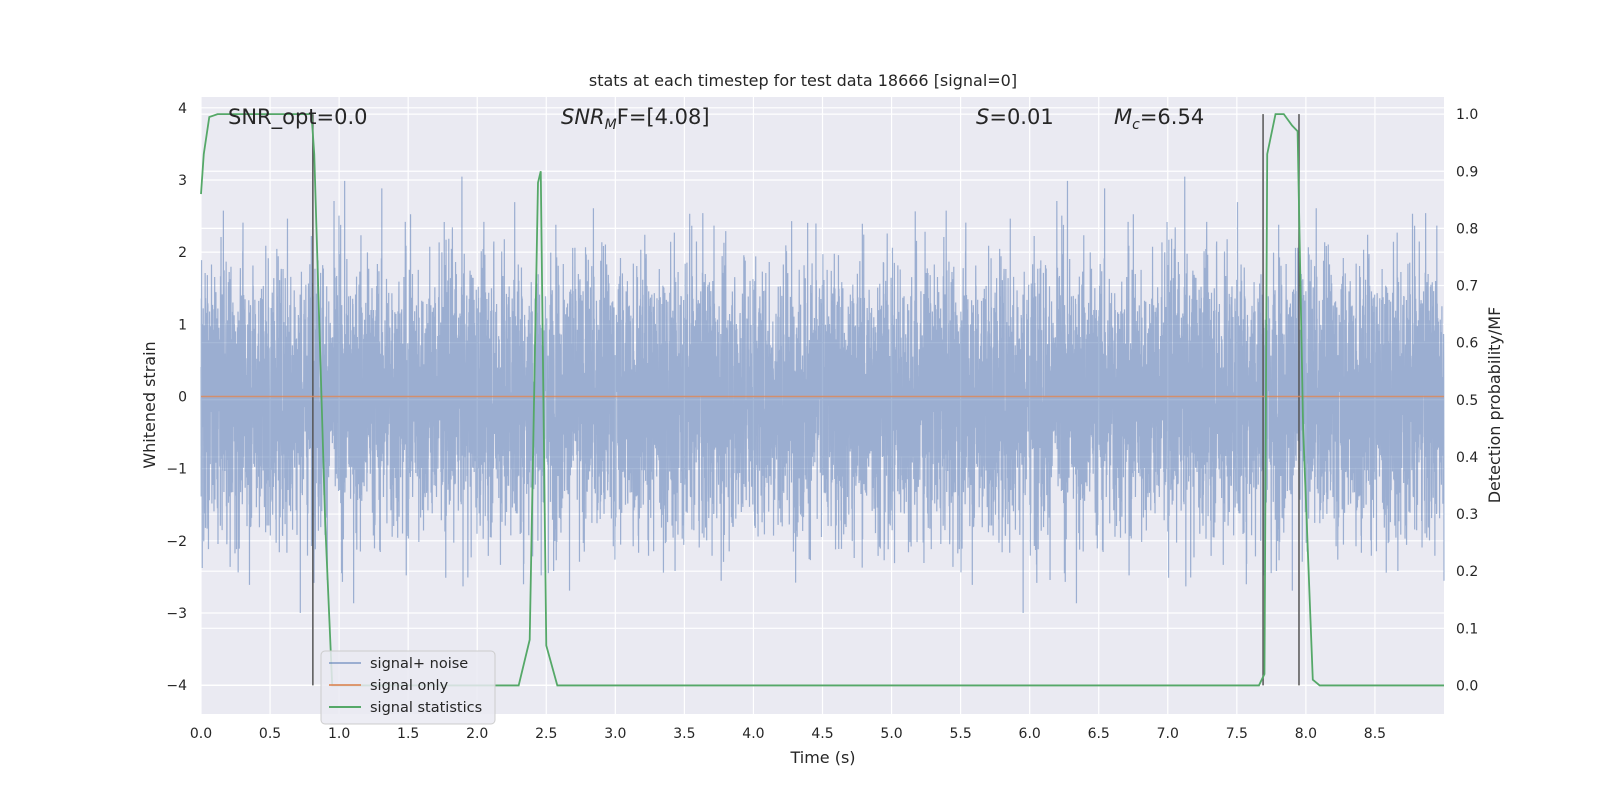 This screenshot has width=1600, height=800. Describe the element at coordinates (1123, 117) in the screenshot. I see `mc-prefix: M` at that location.